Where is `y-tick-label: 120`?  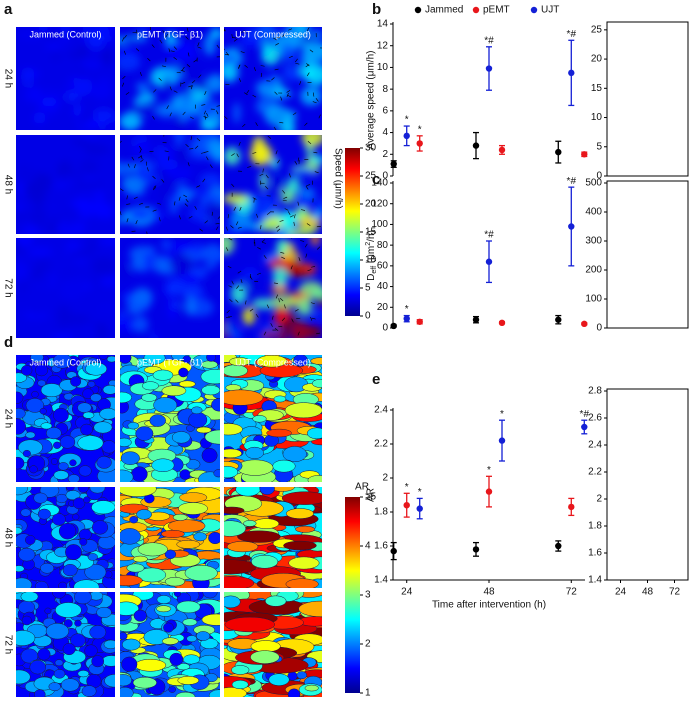 y-tick-label: 120 is located at coordinates (379, 203).